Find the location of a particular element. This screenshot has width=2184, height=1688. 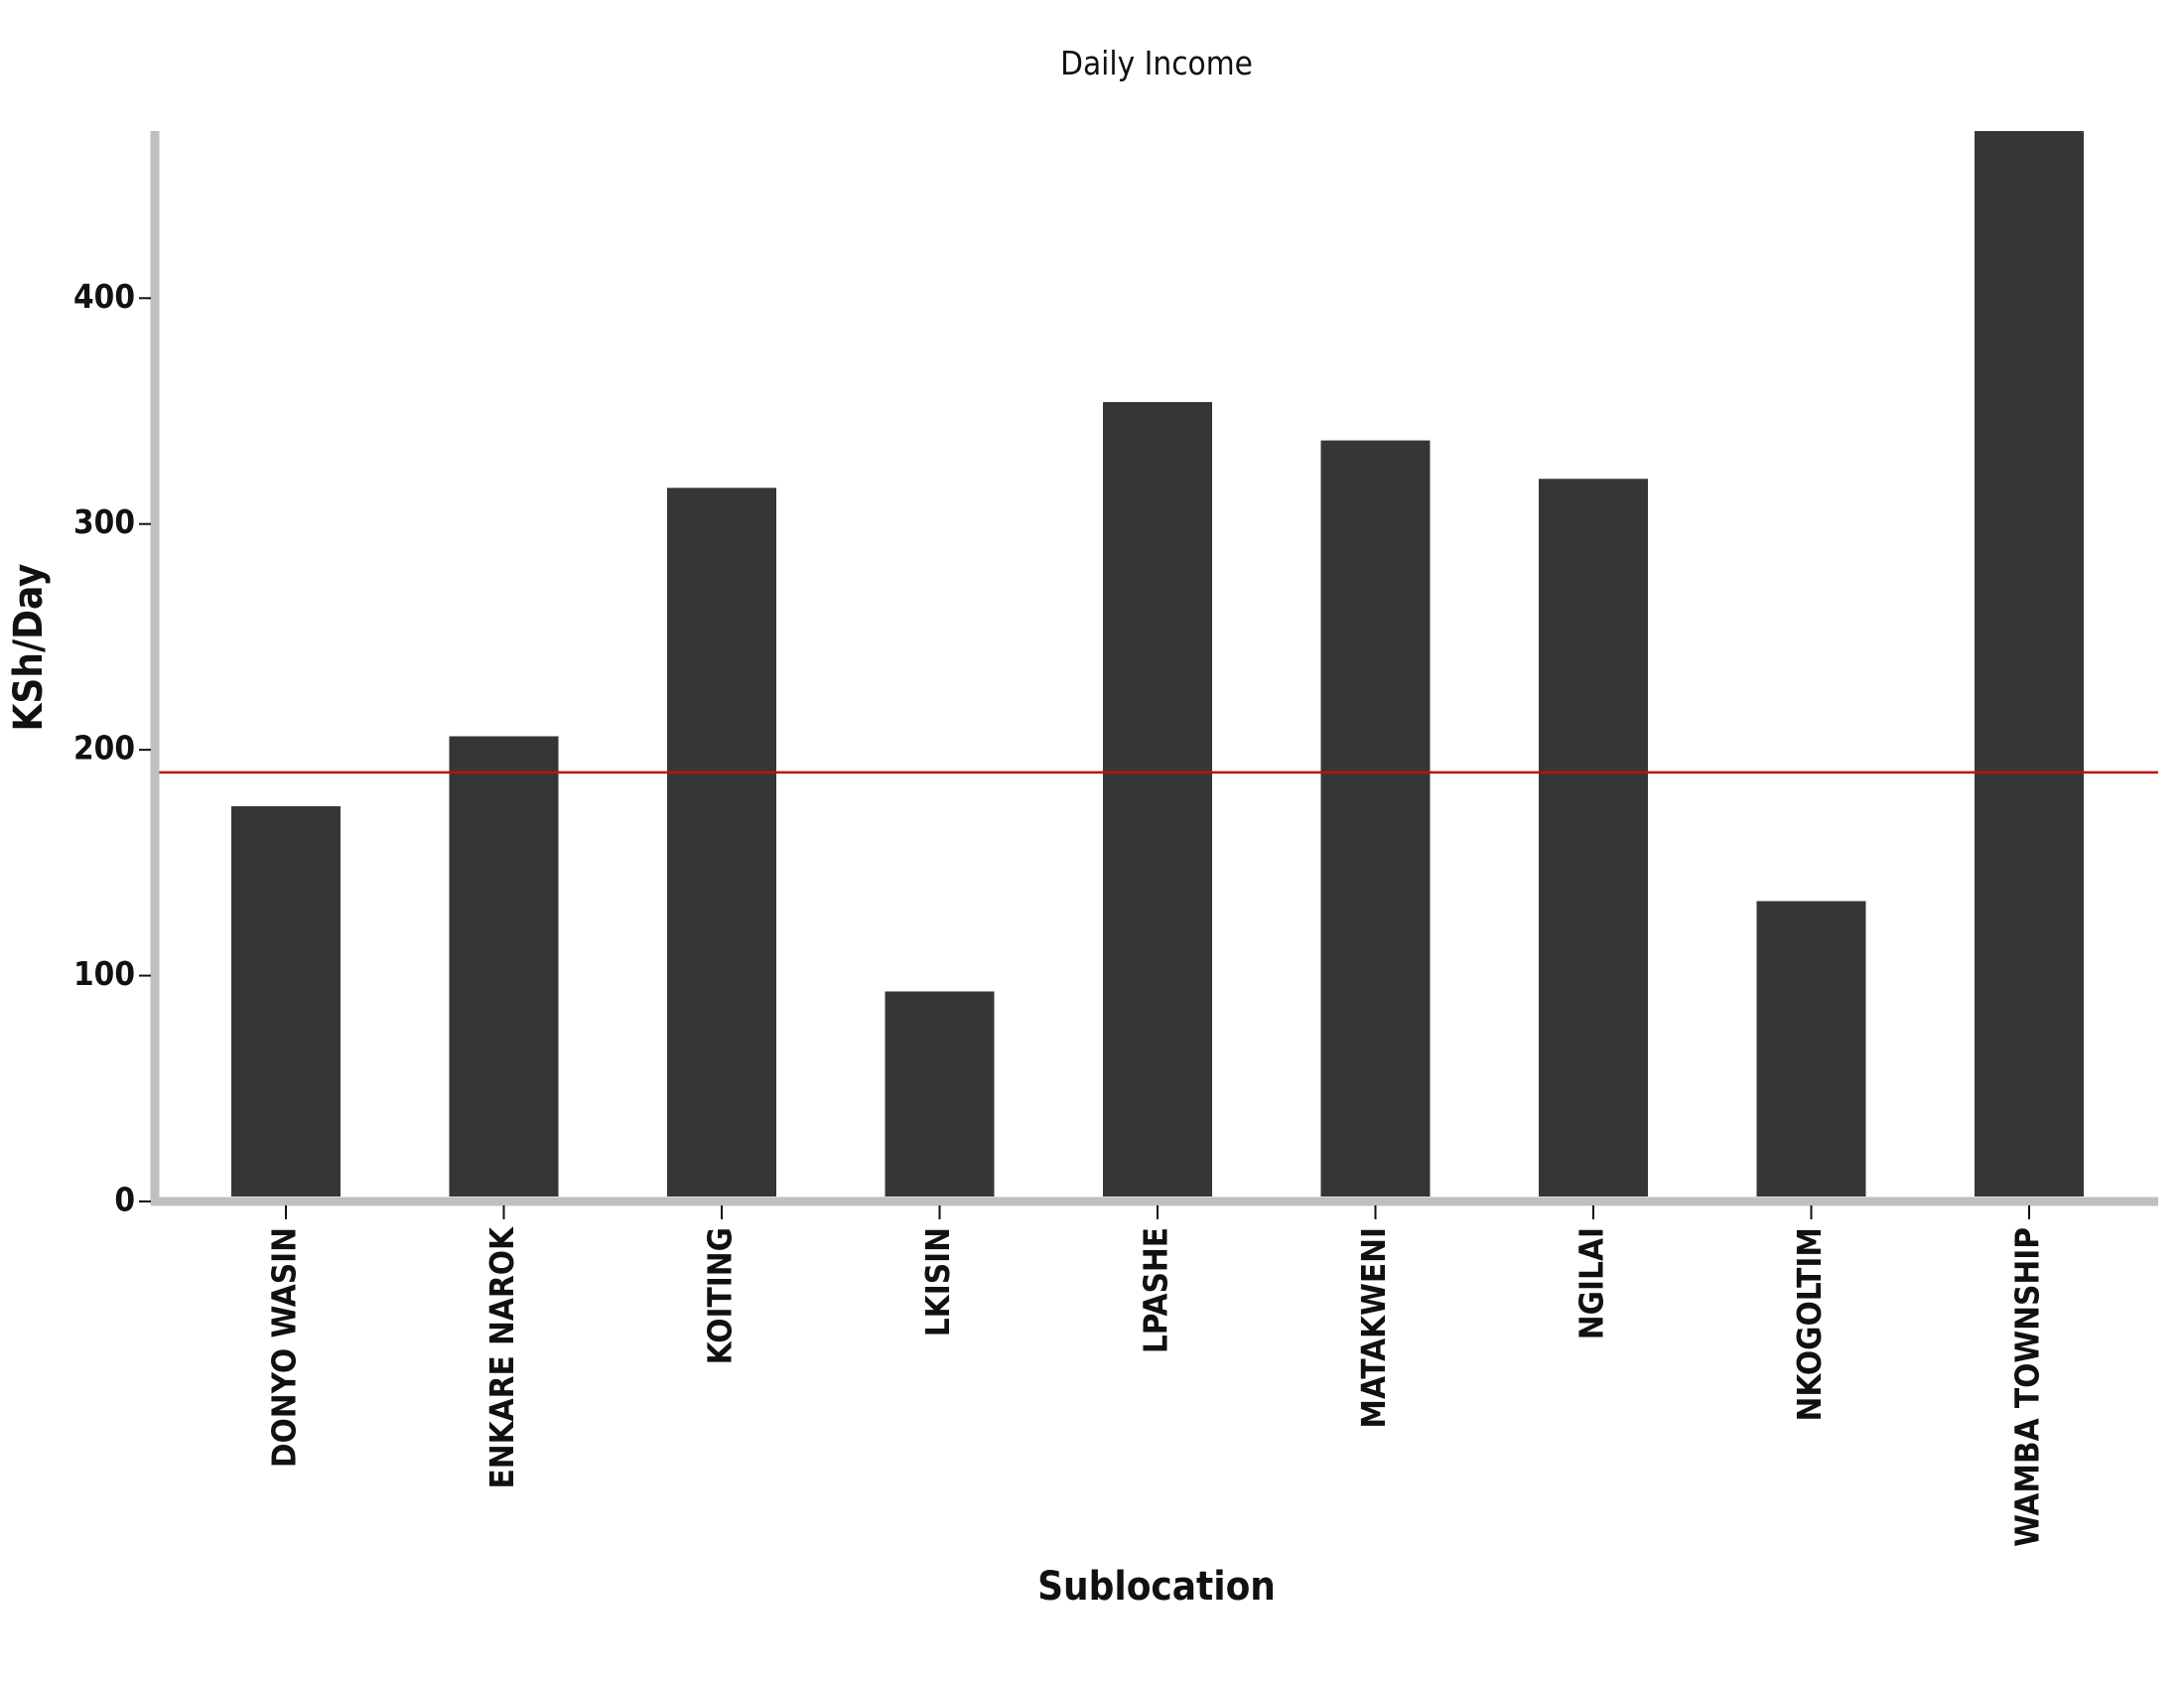

x-tick-label: LPASHE is located at coordinates (1156, 1290).